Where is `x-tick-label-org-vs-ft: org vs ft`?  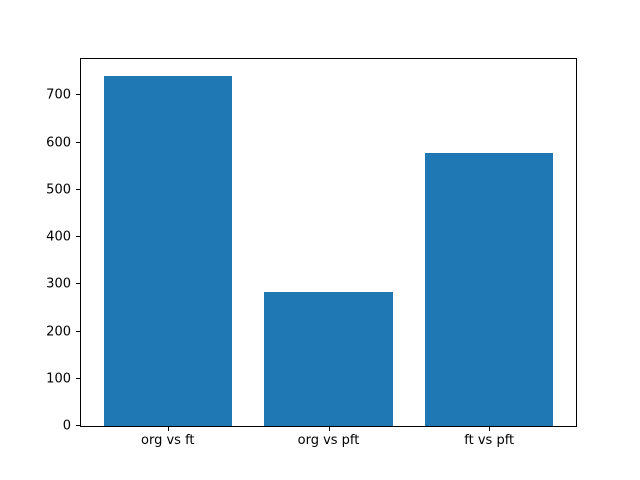 x-tick-label-org-vs-ft: org vs ft is located at coordinates (168, 440).